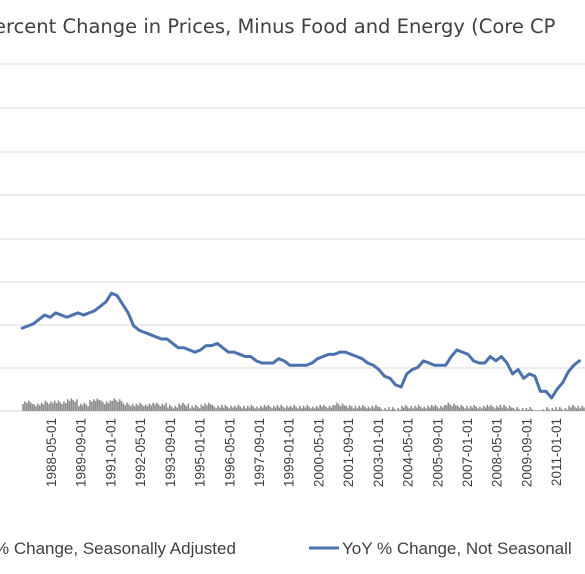  What do you see at coordinates (289, 452) in the screenshot?
I see `x-tick-label: 1999-01-01` at bounding box center [289, 452].